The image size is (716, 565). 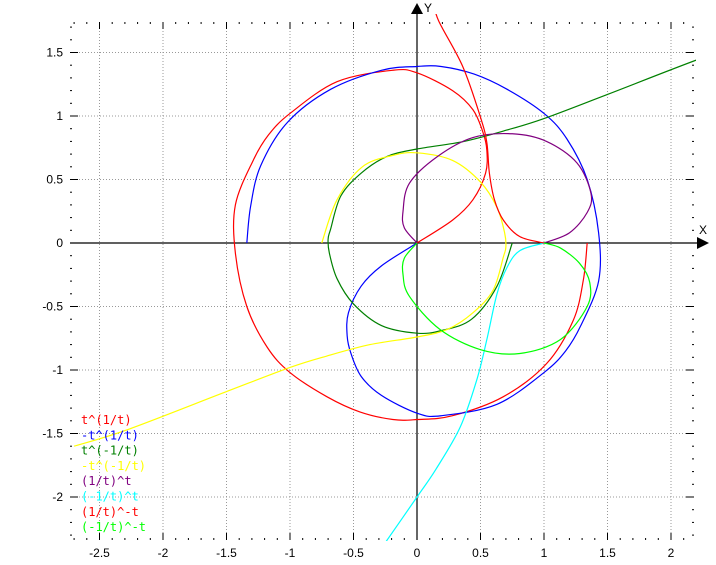 What do you see at coordinates (703, 230) in the screenshot?
I see `x-axis-label: X` at bounding box center [703, 230].